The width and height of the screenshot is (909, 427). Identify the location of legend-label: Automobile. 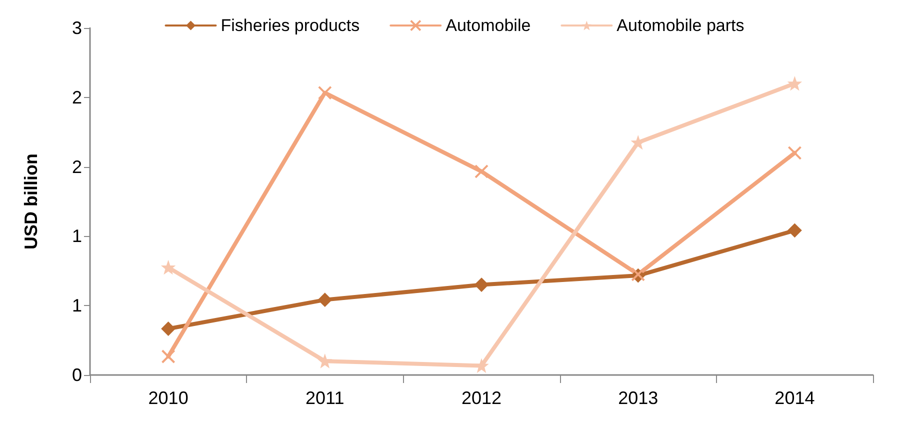
(488, 25).